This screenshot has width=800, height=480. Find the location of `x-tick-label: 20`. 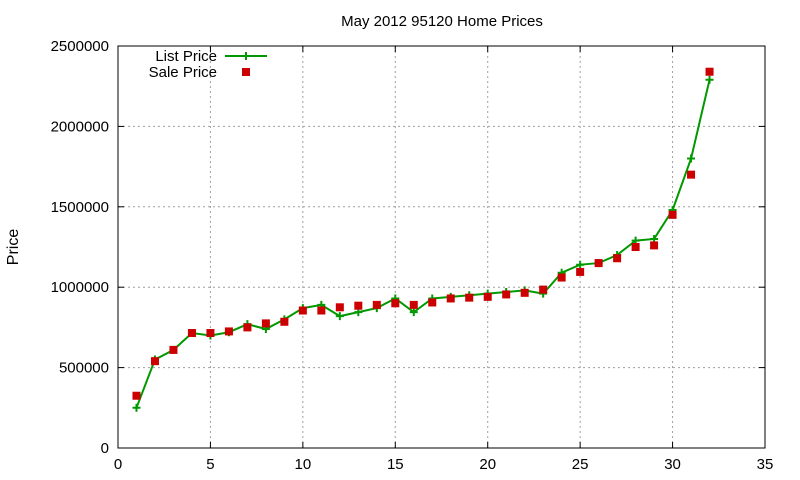

x-tick-label: 20 is located at coordinates (487, 464).